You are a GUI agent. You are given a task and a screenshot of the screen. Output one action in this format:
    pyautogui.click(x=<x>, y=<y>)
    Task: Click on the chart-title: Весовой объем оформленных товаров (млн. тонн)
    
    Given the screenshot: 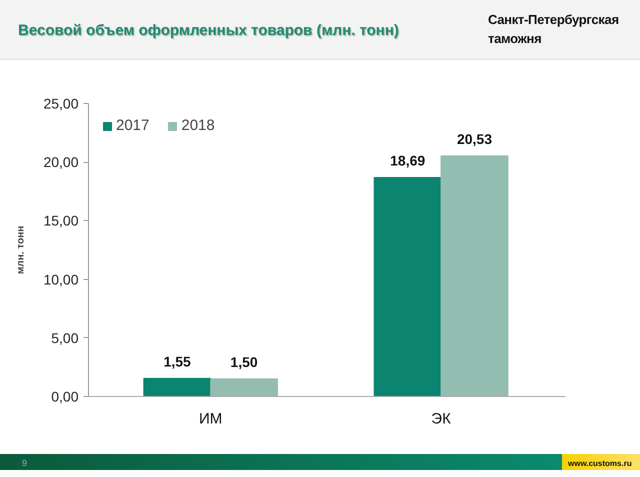 What is the action you would take?
    pyautogui.click(x=208, y=31)
    